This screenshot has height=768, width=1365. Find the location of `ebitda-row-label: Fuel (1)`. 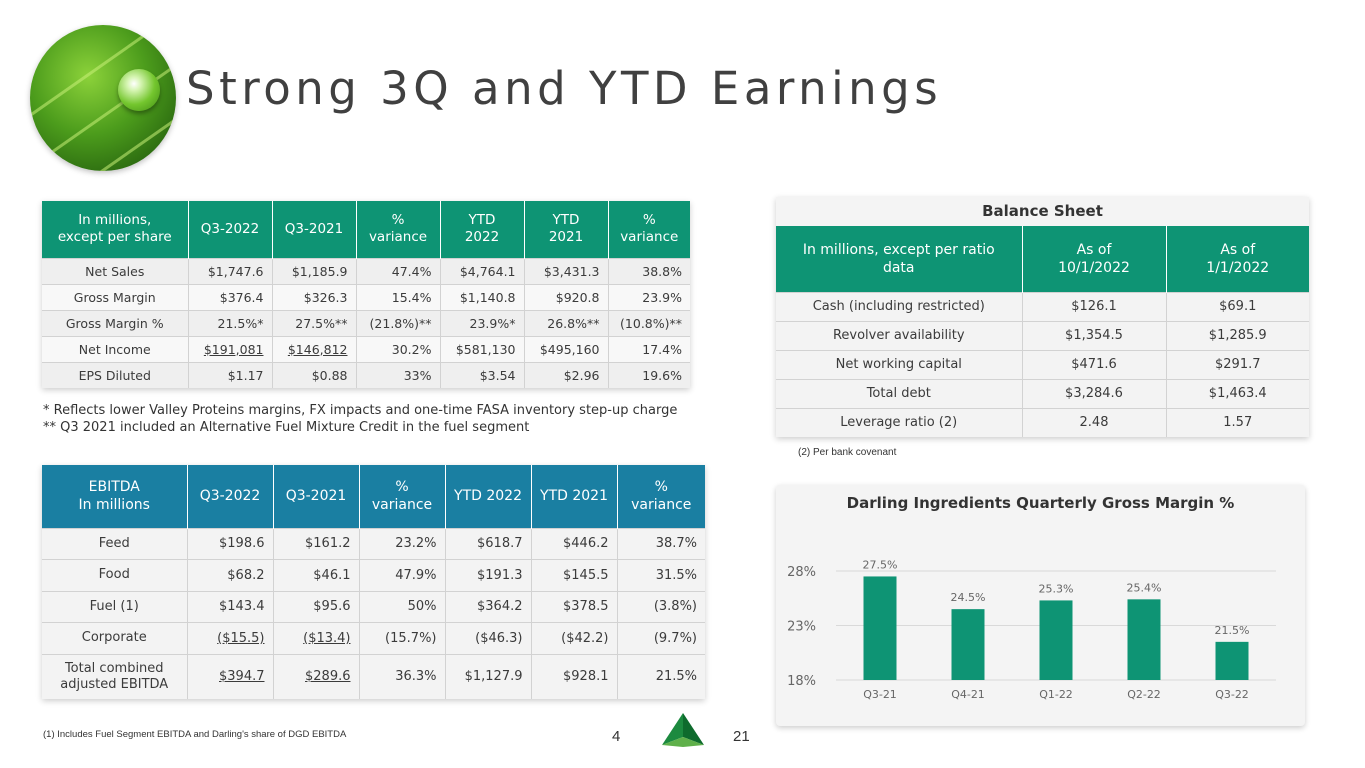

ebitda-row-label: Fuel (1) is located at coordinates (115, 606).